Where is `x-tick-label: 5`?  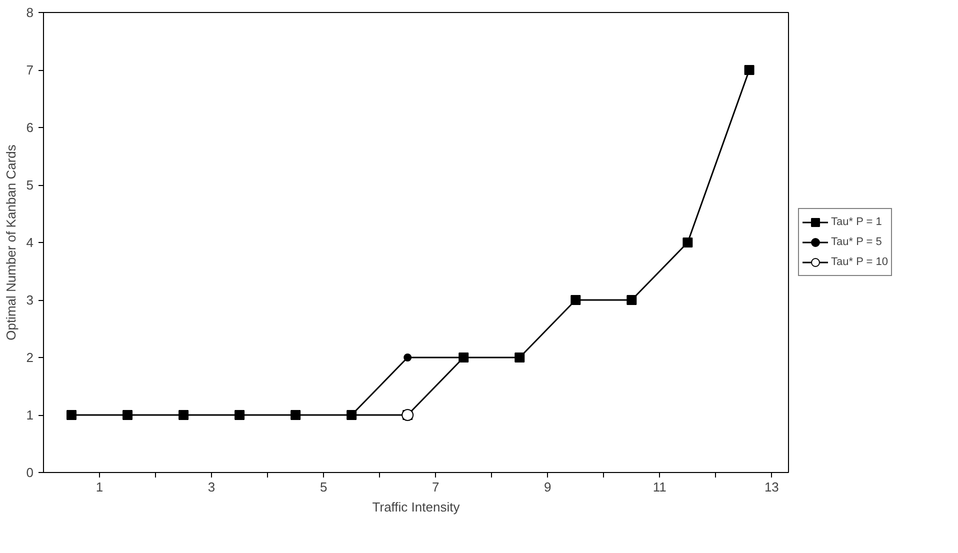 x-tick-label: 5 is located at coordinates (324, 487).